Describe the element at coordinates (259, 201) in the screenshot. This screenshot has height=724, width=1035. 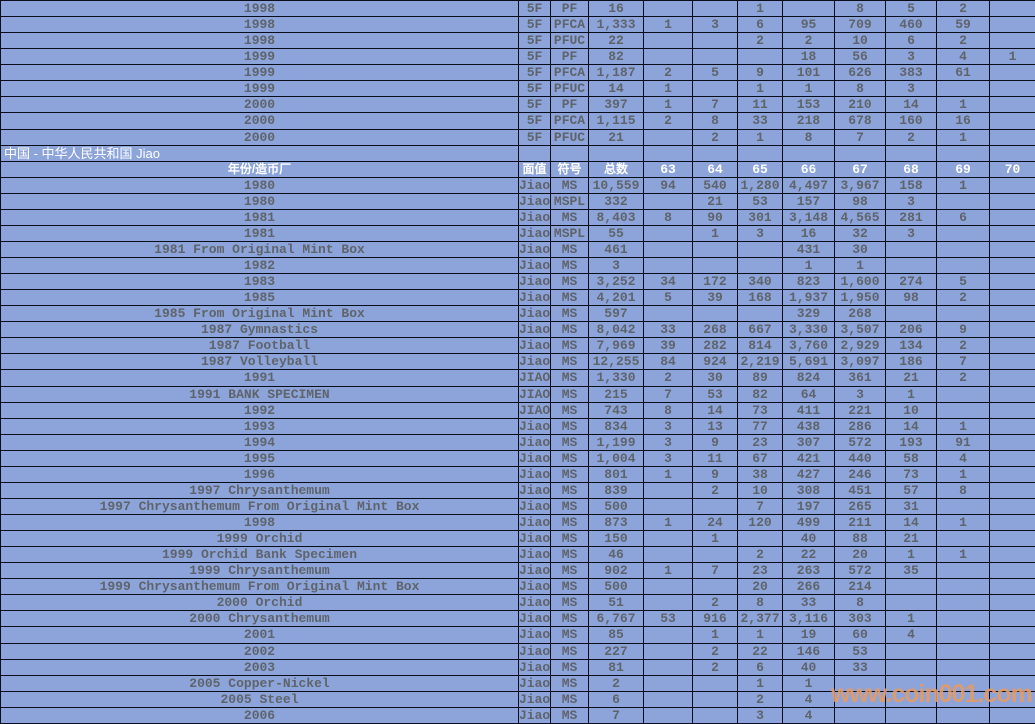
I see `year-mint-cell: 1980` at that location.